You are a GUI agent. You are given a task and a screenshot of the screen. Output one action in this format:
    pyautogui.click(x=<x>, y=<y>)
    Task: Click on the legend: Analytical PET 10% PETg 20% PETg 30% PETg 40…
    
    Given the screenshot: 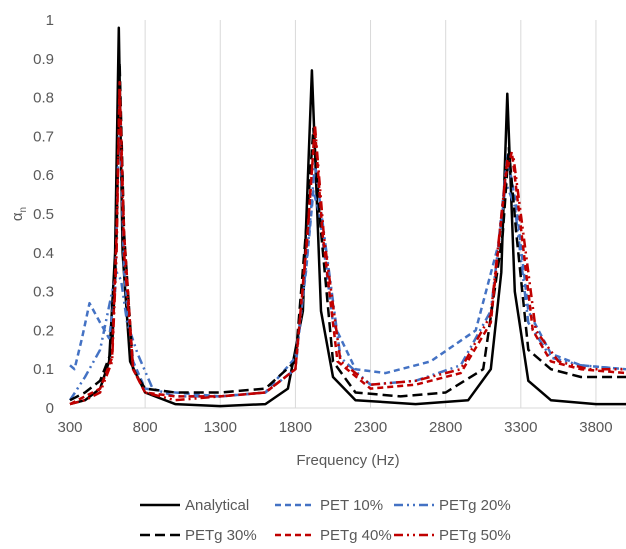 What is the action you would take?
    pyautogui.click(x=325, y=520)
    